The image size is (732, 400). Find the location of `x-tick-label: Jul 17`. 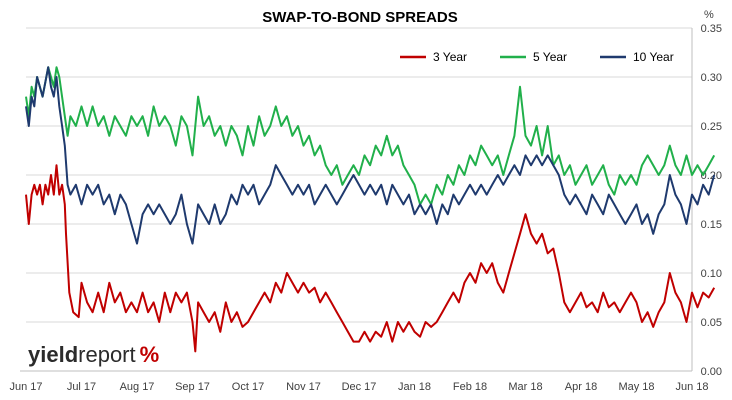

x-tick-label: Jul 17 is located at coordinates (81, 387).